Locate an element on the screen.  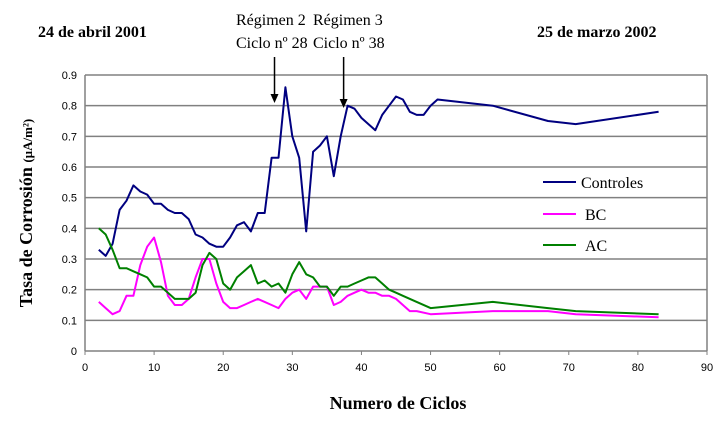
regime-arrows is located at coordinates (309, 82).